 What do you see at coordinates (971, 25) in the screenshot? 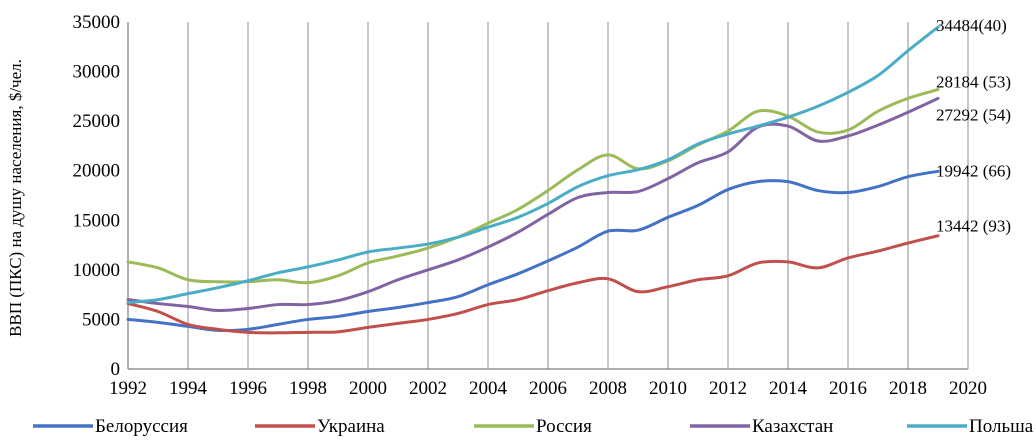
I see `series-end-label: 34484(40)` at bounding box center [971, 25].